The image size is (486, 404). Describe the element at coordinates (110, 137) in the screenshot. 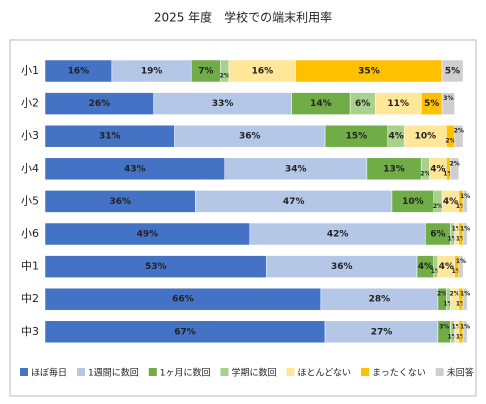

I see `data-label: 31%` at that location.